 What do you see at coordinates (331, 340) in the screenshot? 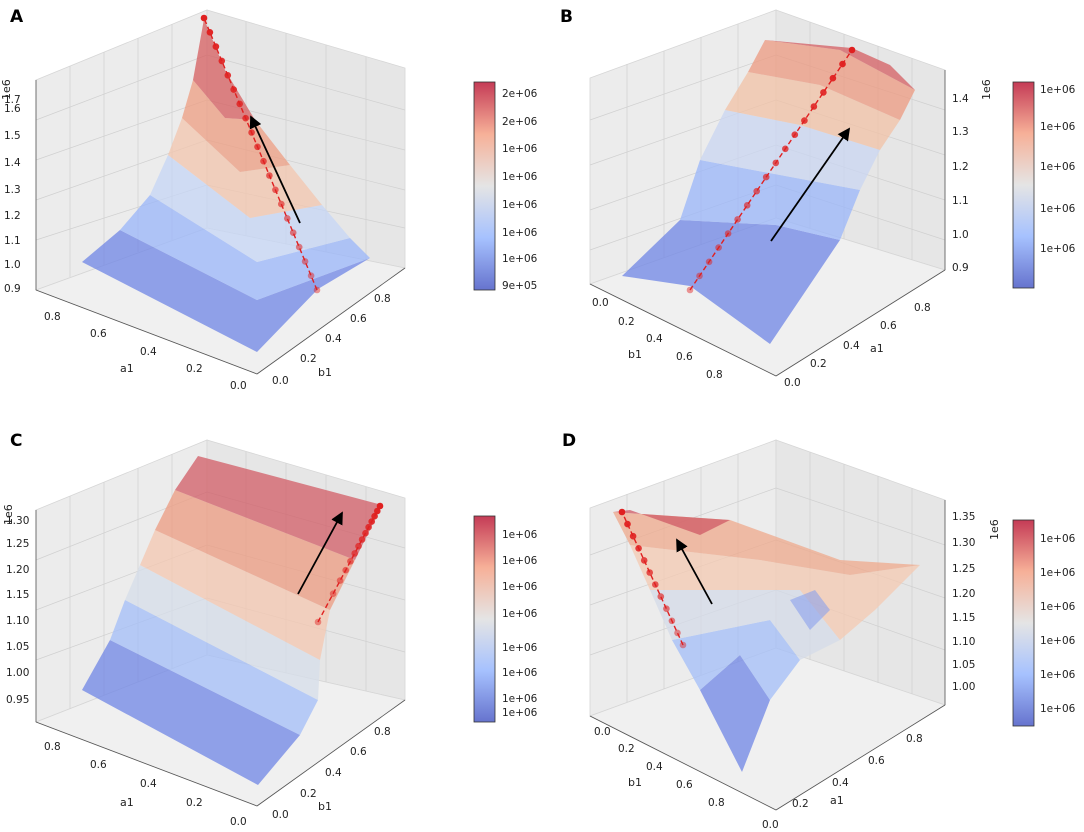
I see `panel-a-y-ticks: 0.0 0.2 0.4 0.6 0.8` at bounding box center [331, 340].